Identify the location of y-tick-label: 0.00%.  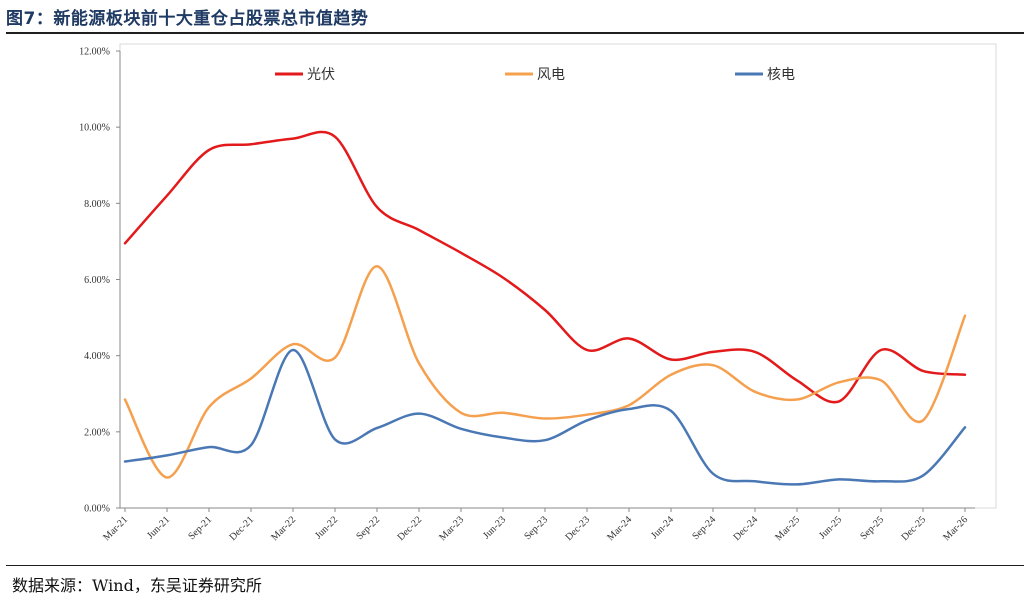
(97, 509).